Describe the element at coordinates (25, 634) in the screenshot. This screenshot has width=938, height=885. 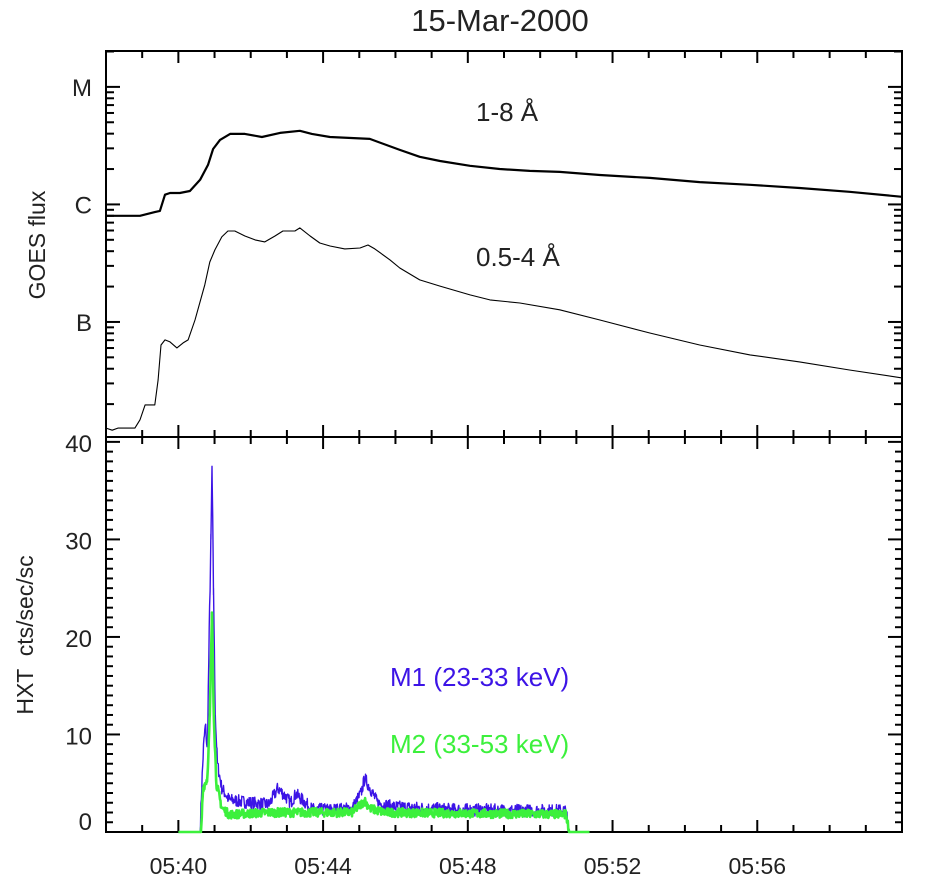
I see `hxt-y-axis-label: HXT cts/sec/sc` at that location.